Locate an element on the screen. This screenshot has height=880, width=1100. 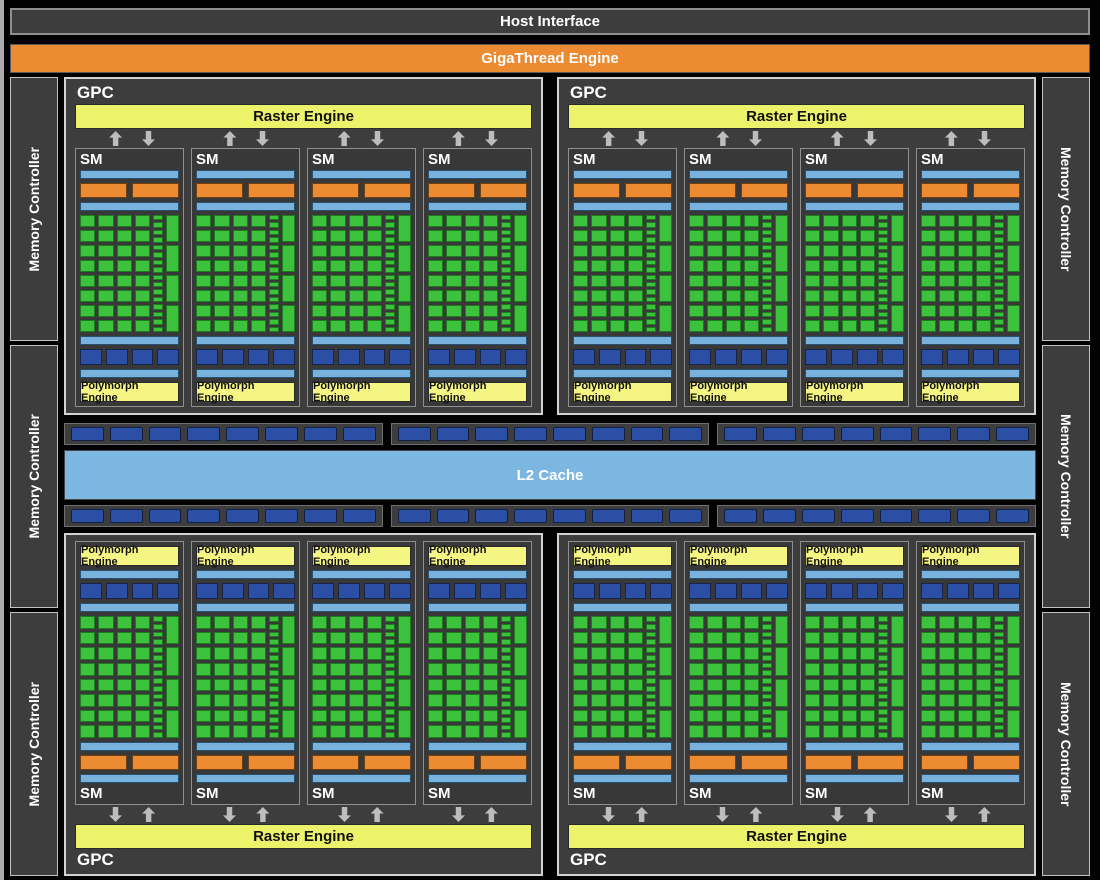
arrow-up-icon is located at coordinates (230, 138).